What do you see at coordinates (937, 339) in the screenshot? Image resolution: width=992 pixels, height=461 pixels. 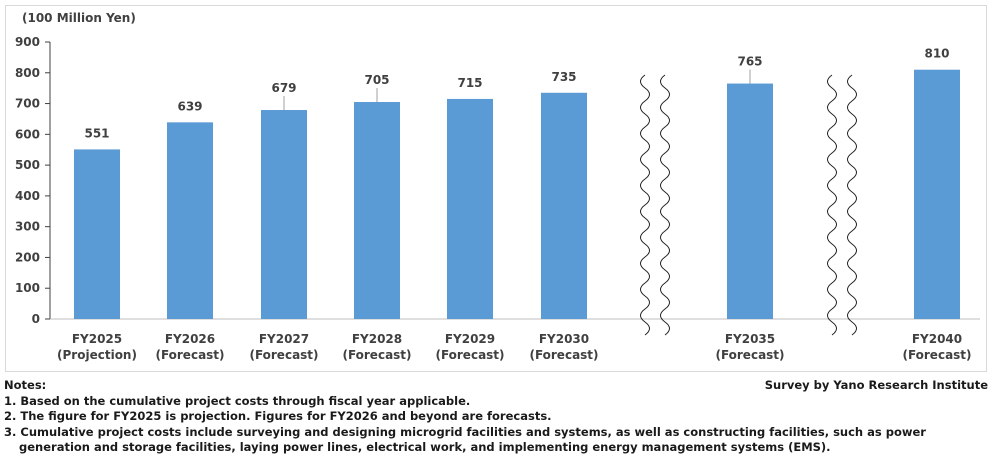 I see `x-tick-label: FY2040` at bounding box center [937, 339].